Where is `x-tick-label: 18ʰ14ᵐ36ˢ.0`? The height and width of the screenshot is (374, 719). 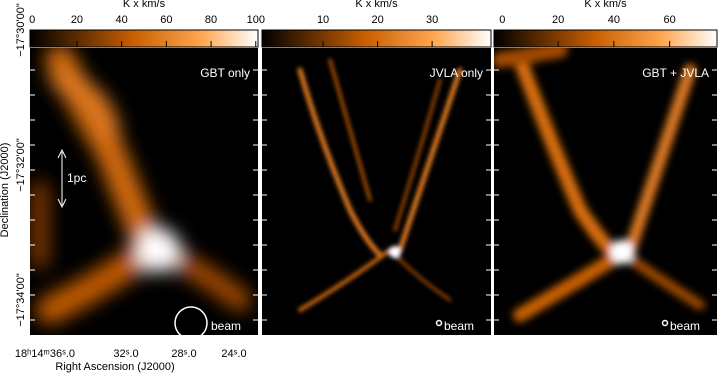 x-tick-label: 18ʰ14ᵐ36ˢ.0 is located at coordinates (45, 354).